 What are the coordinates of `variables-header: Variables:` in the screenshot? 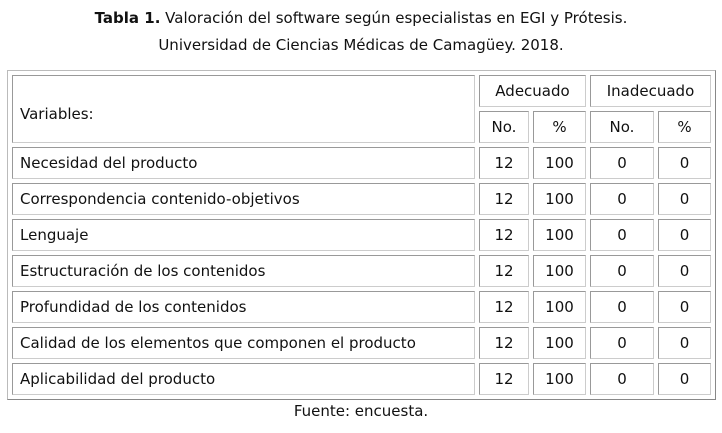 It's located at (243, 109).